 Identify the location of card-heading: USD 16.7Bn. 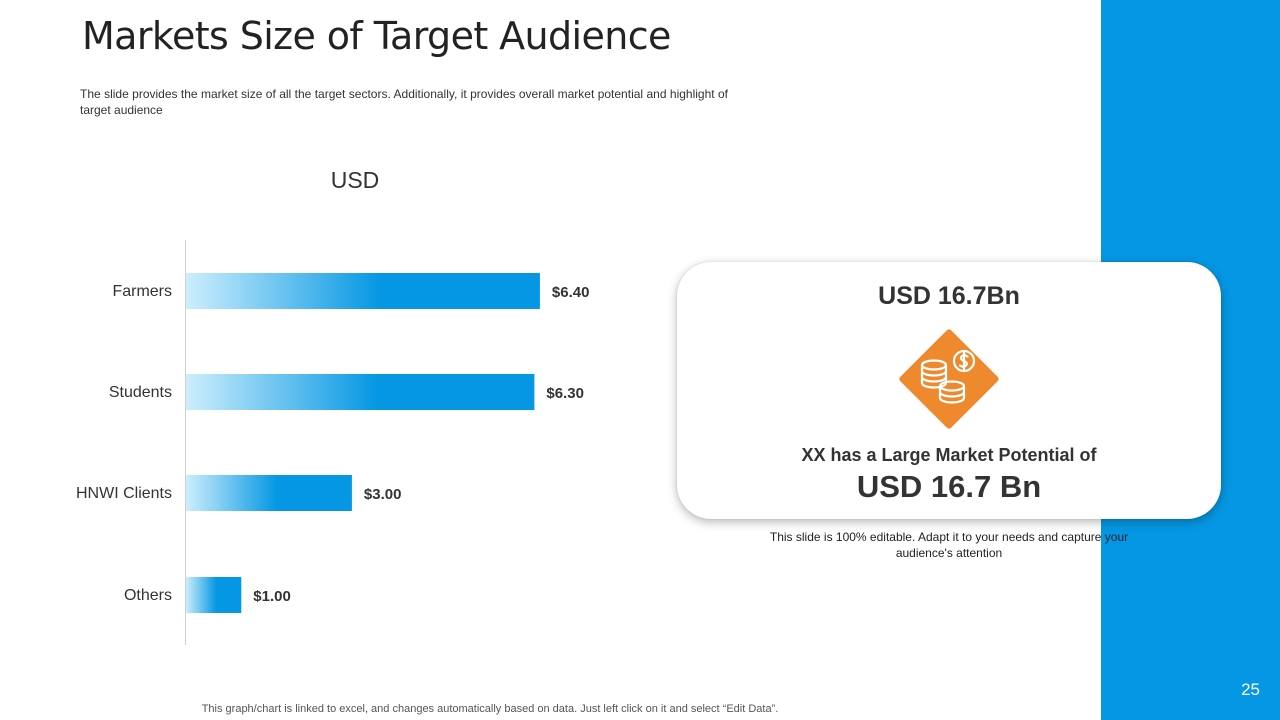
(949, 296).